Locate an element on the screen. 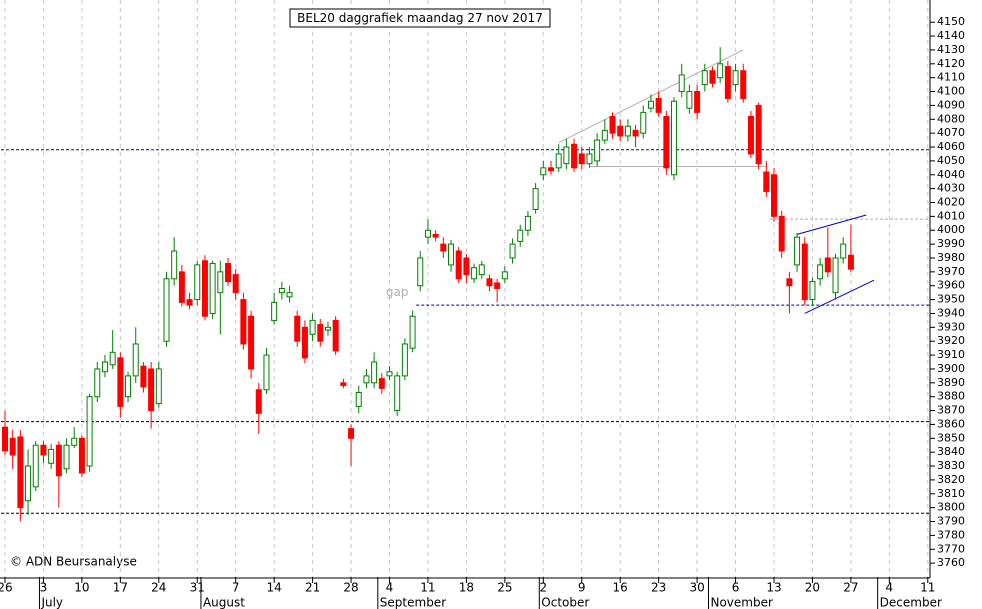 The width and height of the screenshot is (982, 609). y-tick-label: 3970 is located at coordinates (951, 271).